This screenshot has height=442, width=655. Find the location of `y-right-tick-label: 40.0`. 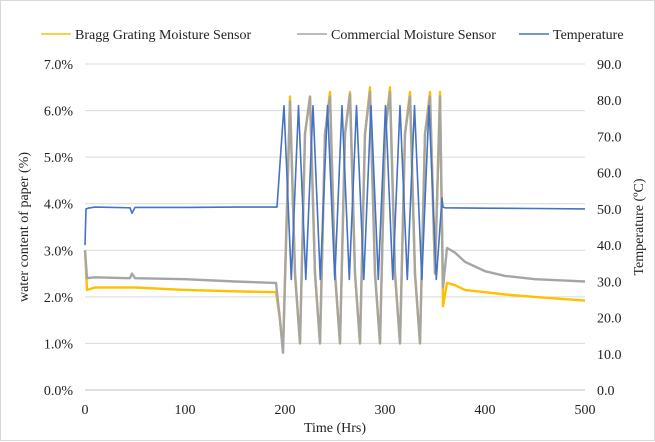

y-right-tick-label: 40.0 is located at coordinates (609, 246).